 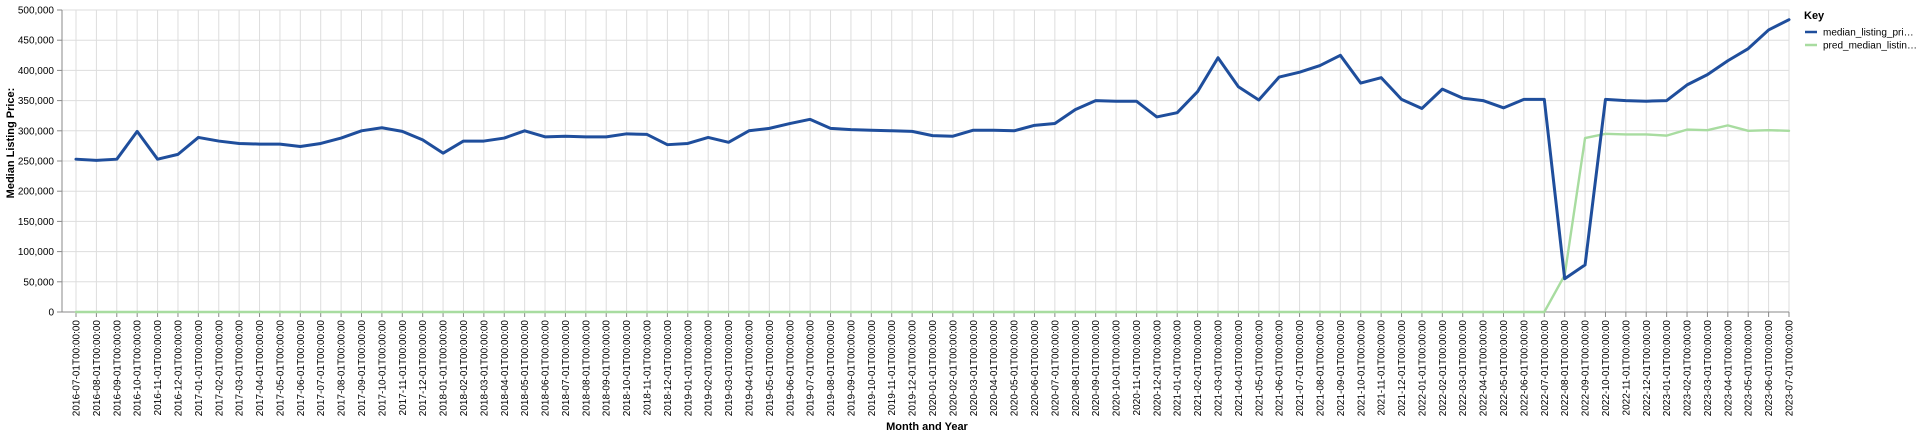 What do you see at coordinates (648, 368) in the screenshot?
I see `x-tick-label: 2018-11-01T00:00:00` at bounding box center [648, 368].